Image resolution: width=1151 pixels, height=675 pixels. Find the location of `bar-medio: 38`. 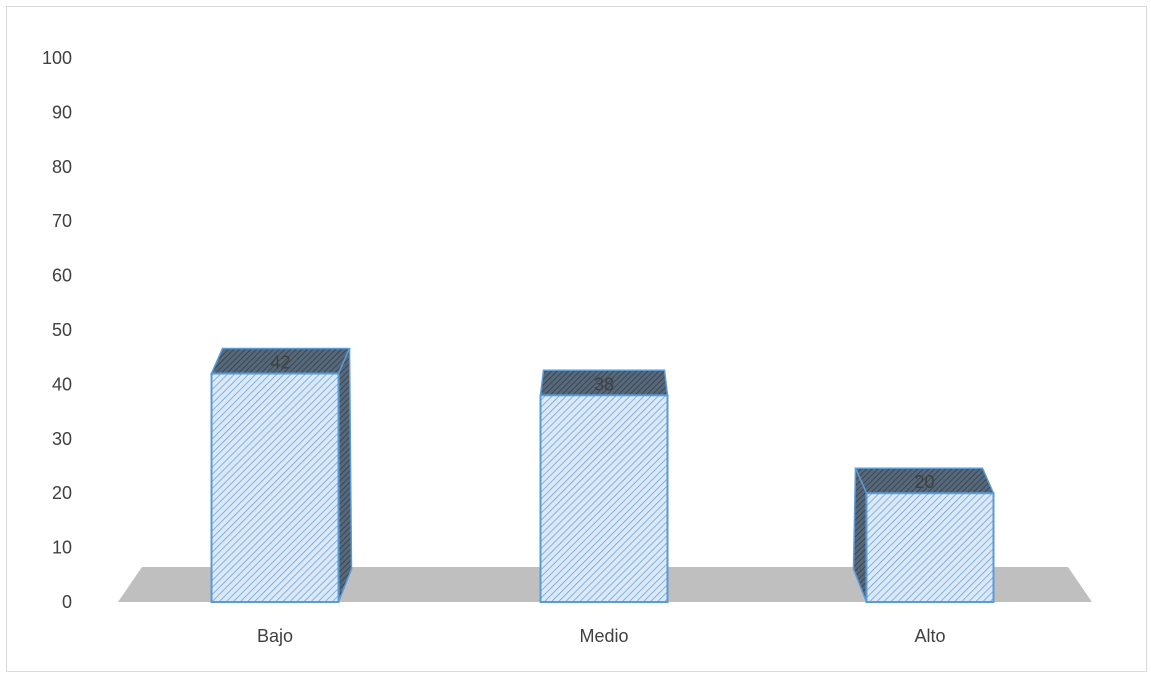

bar-medio: 38 is located at coordinates (604, 486).